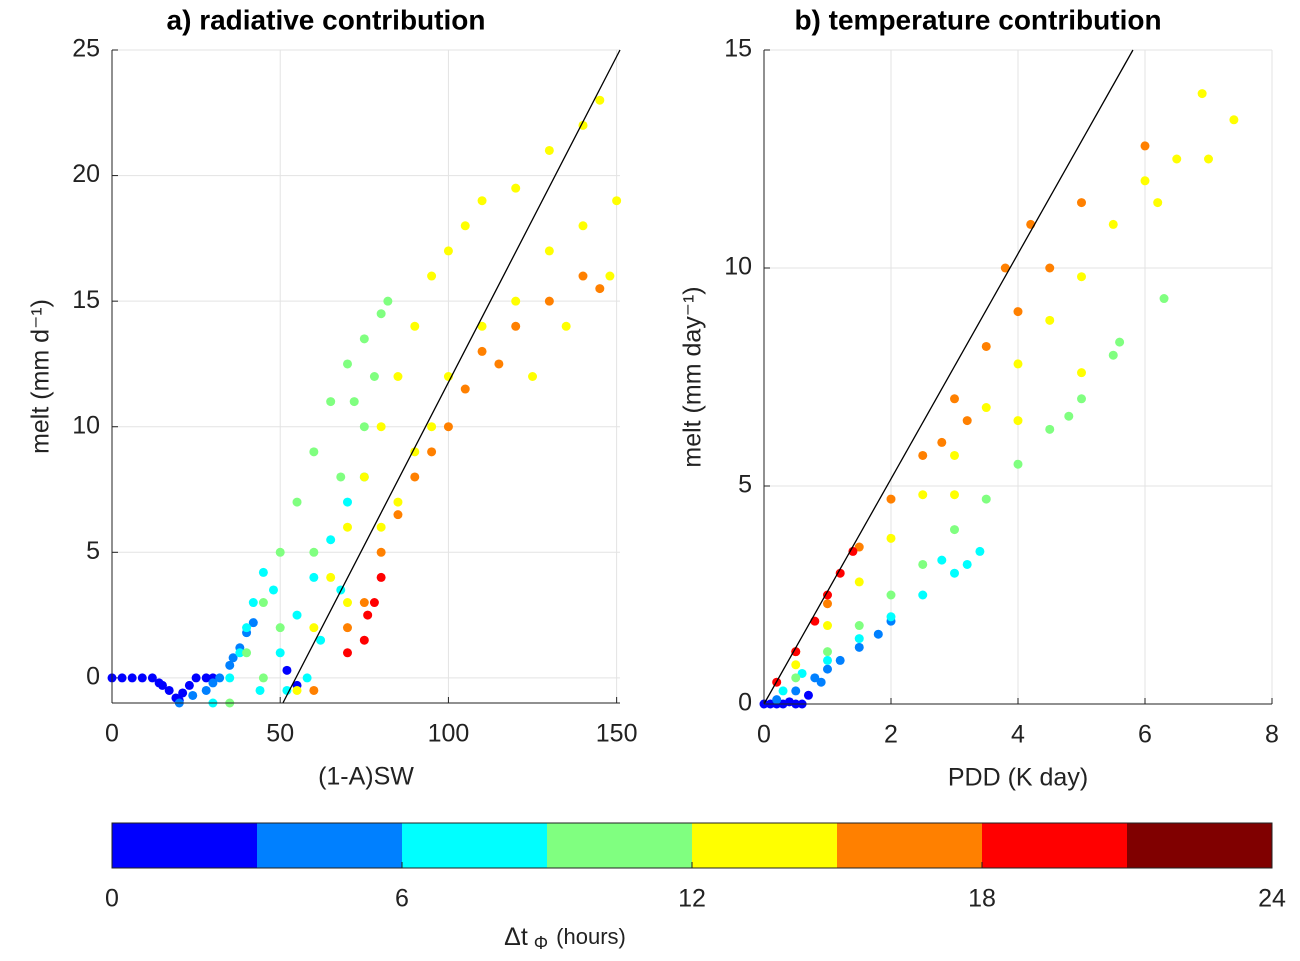  Describe the element at coordinates (112, 899) in the screenshot. I see `colorbar-tick-label: 0` at that location.